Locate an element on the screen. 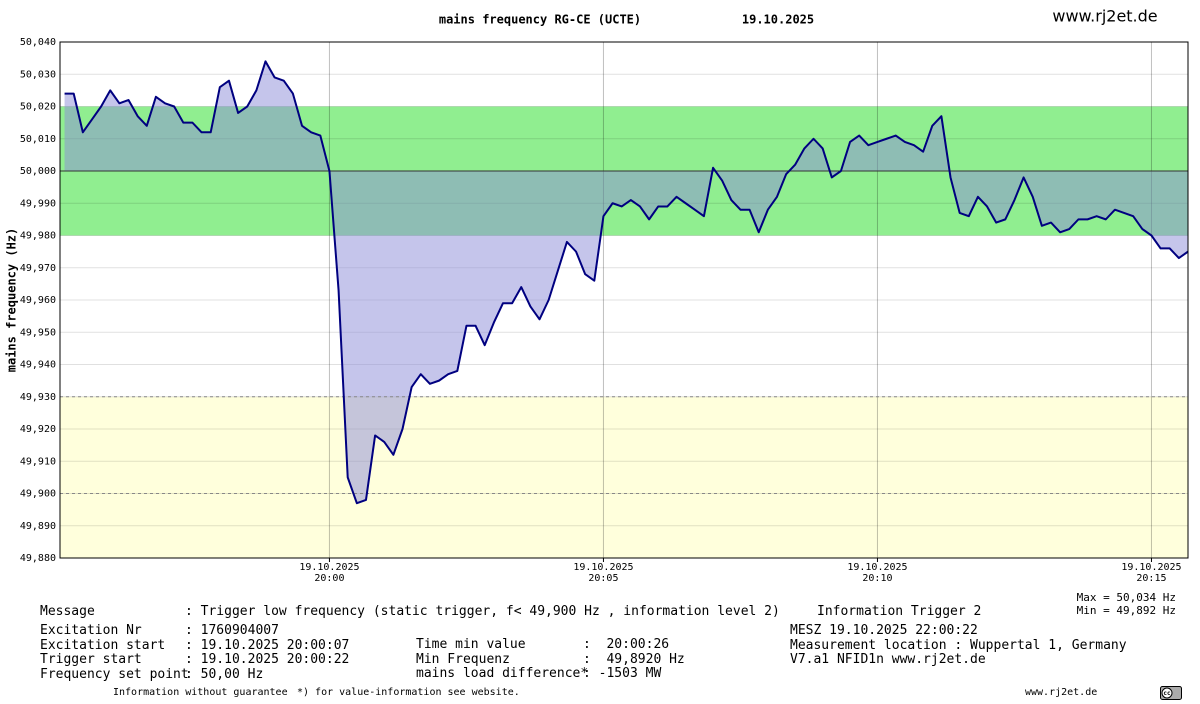 This screenshot has width=1200, height=704. field-label: Excitation start is located at coordinates (103, 645).